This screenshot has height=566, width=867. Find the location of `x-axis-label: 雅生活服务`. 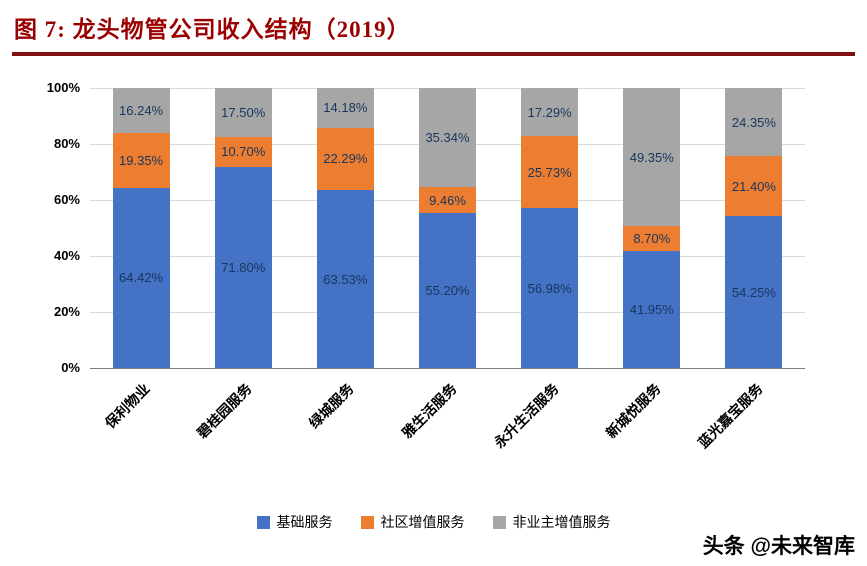

x-axis-label: 雅生活服务 is located at coordinates (429, 411).